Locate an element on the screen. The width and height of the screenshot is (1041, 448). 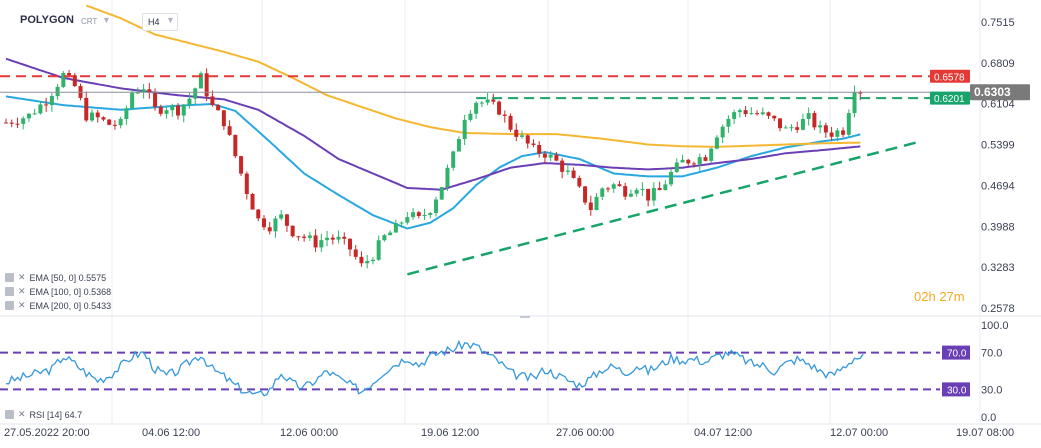
ema-50-legend: ✕ EMA [50, 0] 0.5575 is located at coordinates (55, 277).